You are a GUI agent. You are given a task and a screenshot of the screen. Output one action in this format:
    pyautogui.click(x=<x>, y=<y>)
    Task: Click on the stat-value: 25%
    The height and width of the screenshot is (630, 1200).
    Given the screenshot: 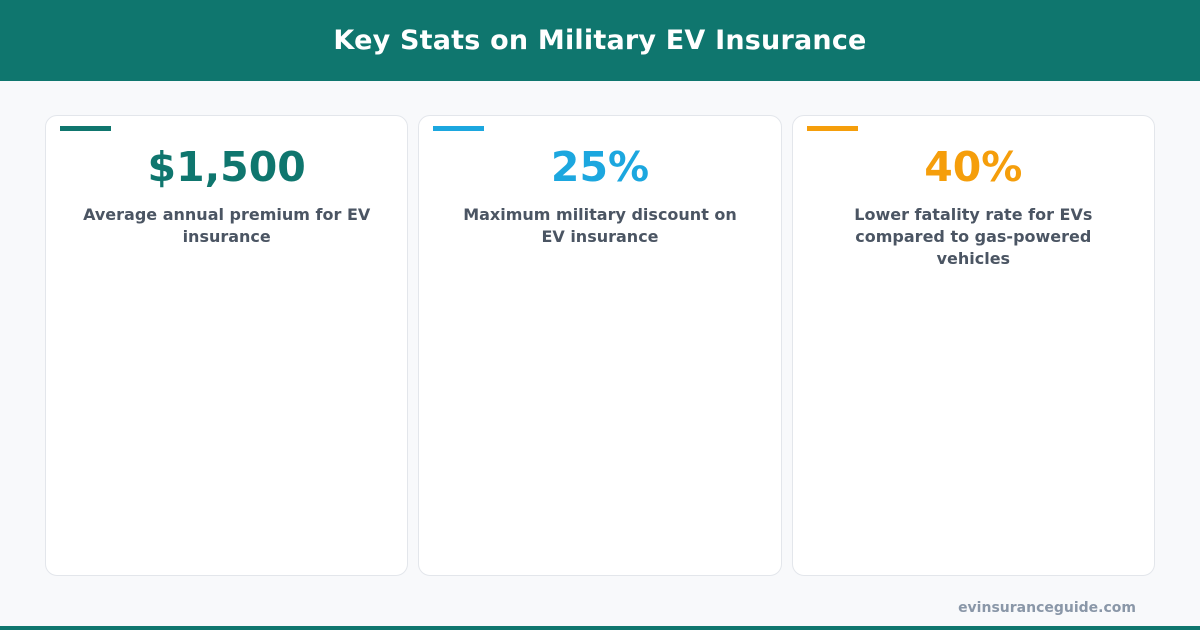 What is the action you would take?
    pyautogui.click(x=600, y=167)
    